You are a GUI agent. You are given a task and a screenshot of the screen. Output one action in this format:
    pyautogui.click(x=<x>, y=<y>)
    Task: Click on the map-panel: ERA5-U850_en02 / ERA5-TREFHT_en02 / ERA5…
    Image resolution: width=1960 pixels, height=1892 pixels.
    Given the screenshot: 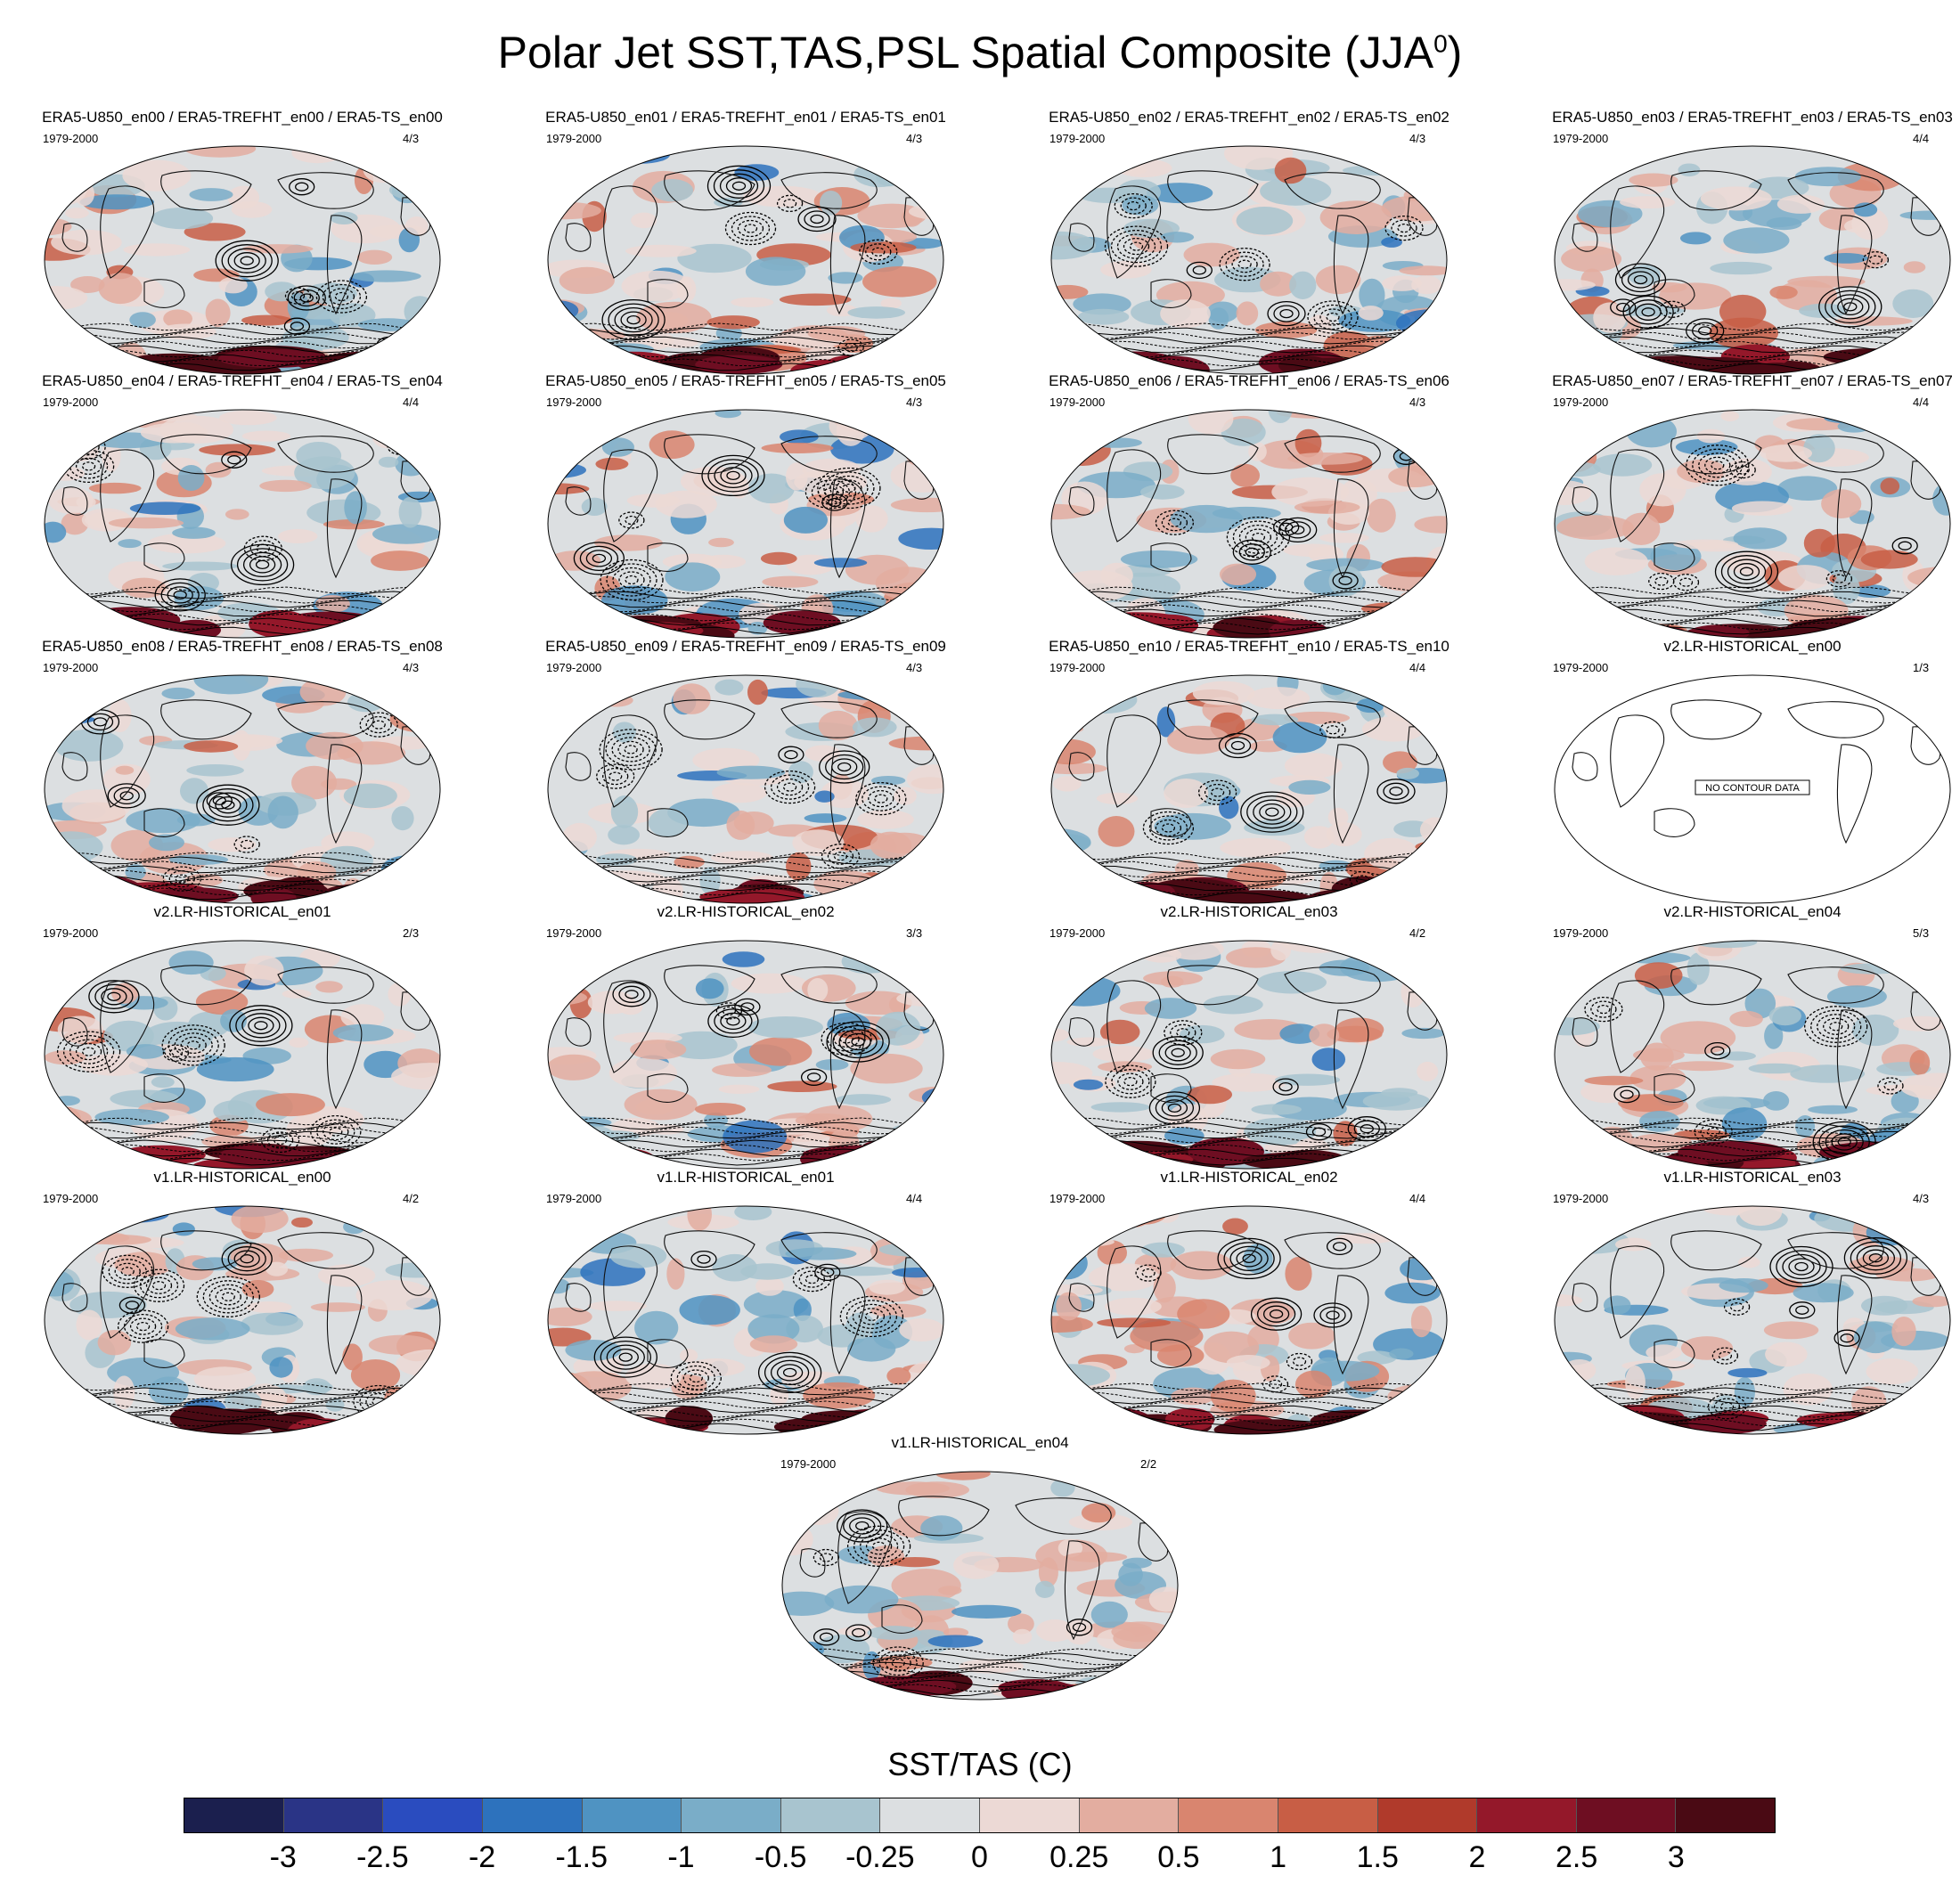 What is the action you would take?
    pyautogui.click(x=1249, y=243)
    